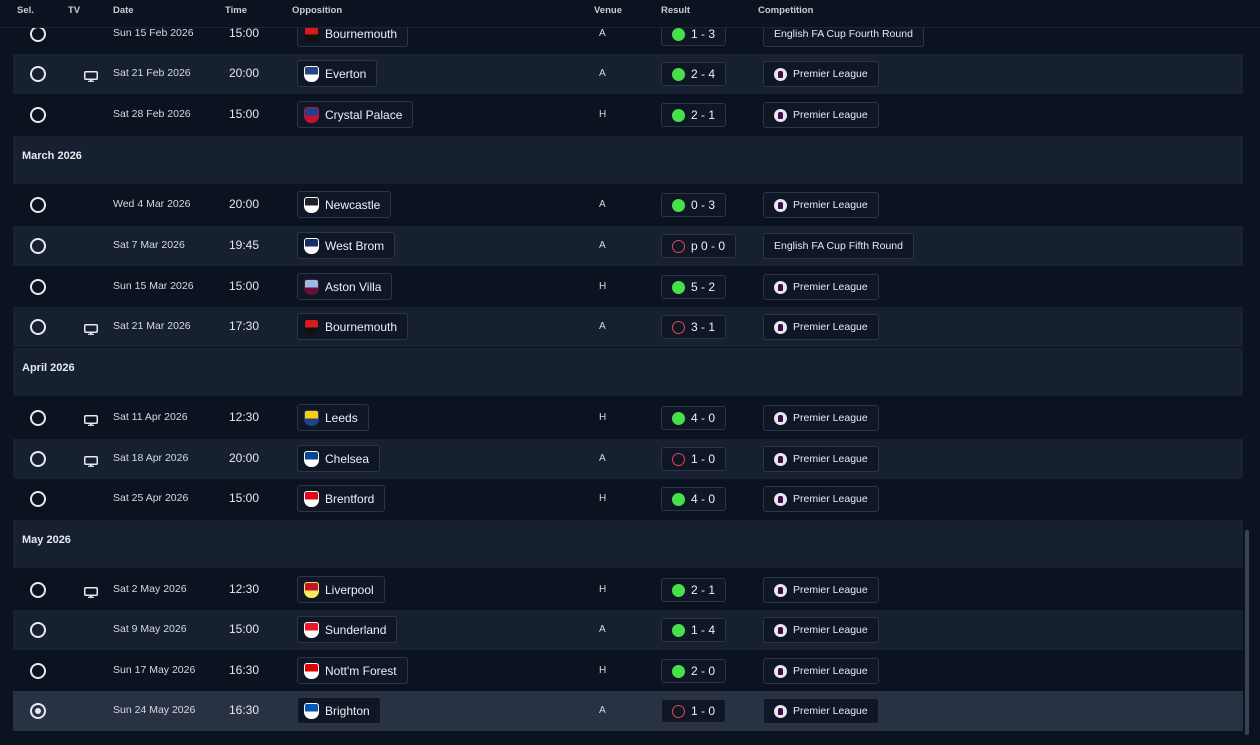 The height and width of the screenshot is (745, 1260). Describe the element at coordinates (708, 246) in the screenshot. I see `score: p 0 - 0` at that location.